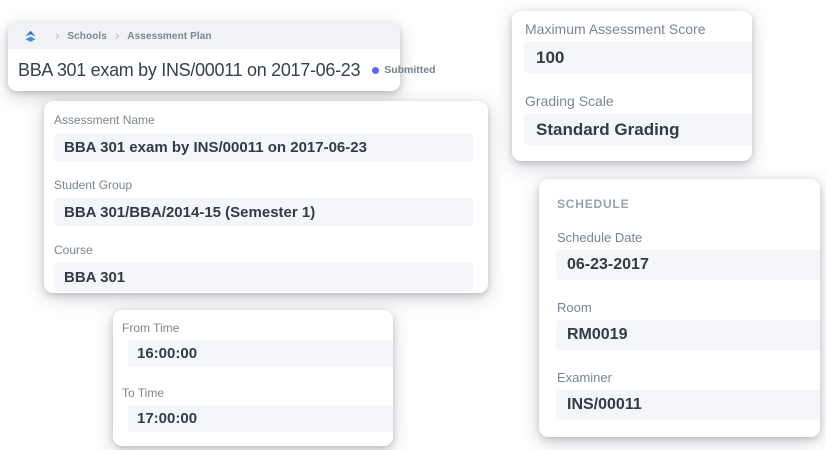 This screenshot has height=450, width=826. What do you see at coordinates (30, 36) in the screenshot?
I see `school-logo-icon` at bounding box center [30, 36].